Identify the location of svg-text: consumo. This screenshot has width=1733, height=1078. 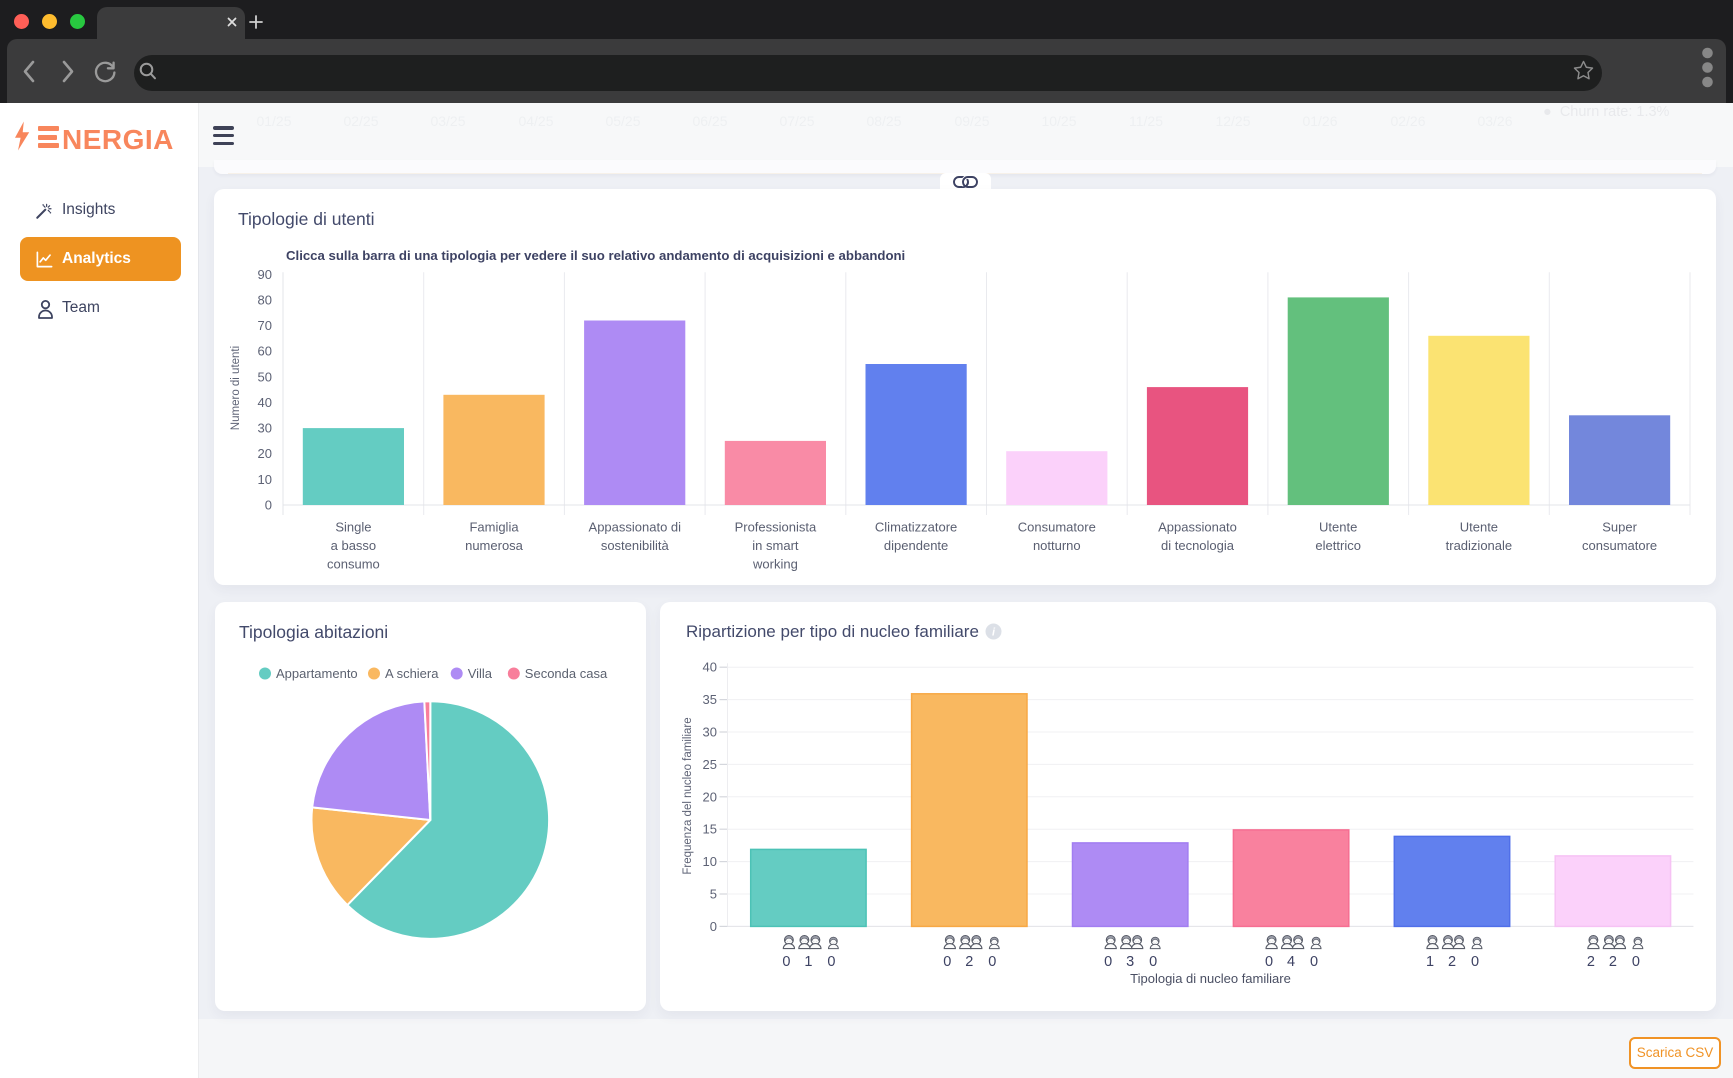
(353, 564).